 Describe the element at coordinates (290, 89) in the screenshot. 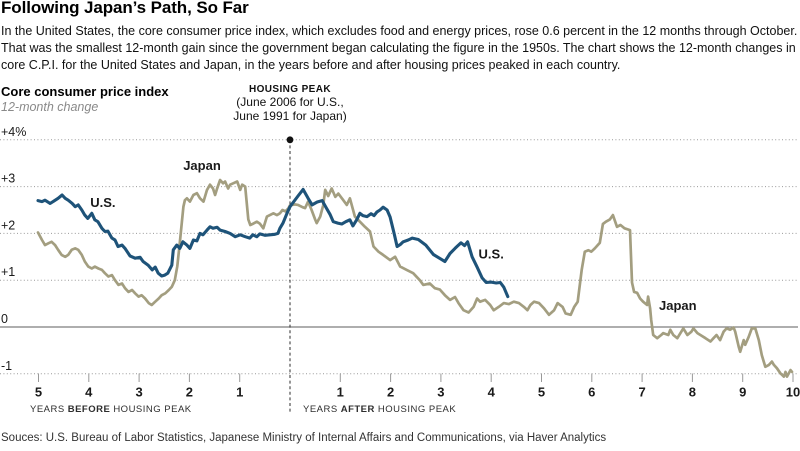

I see `housing-peak-heading: HOUSING PEAK` at that location.